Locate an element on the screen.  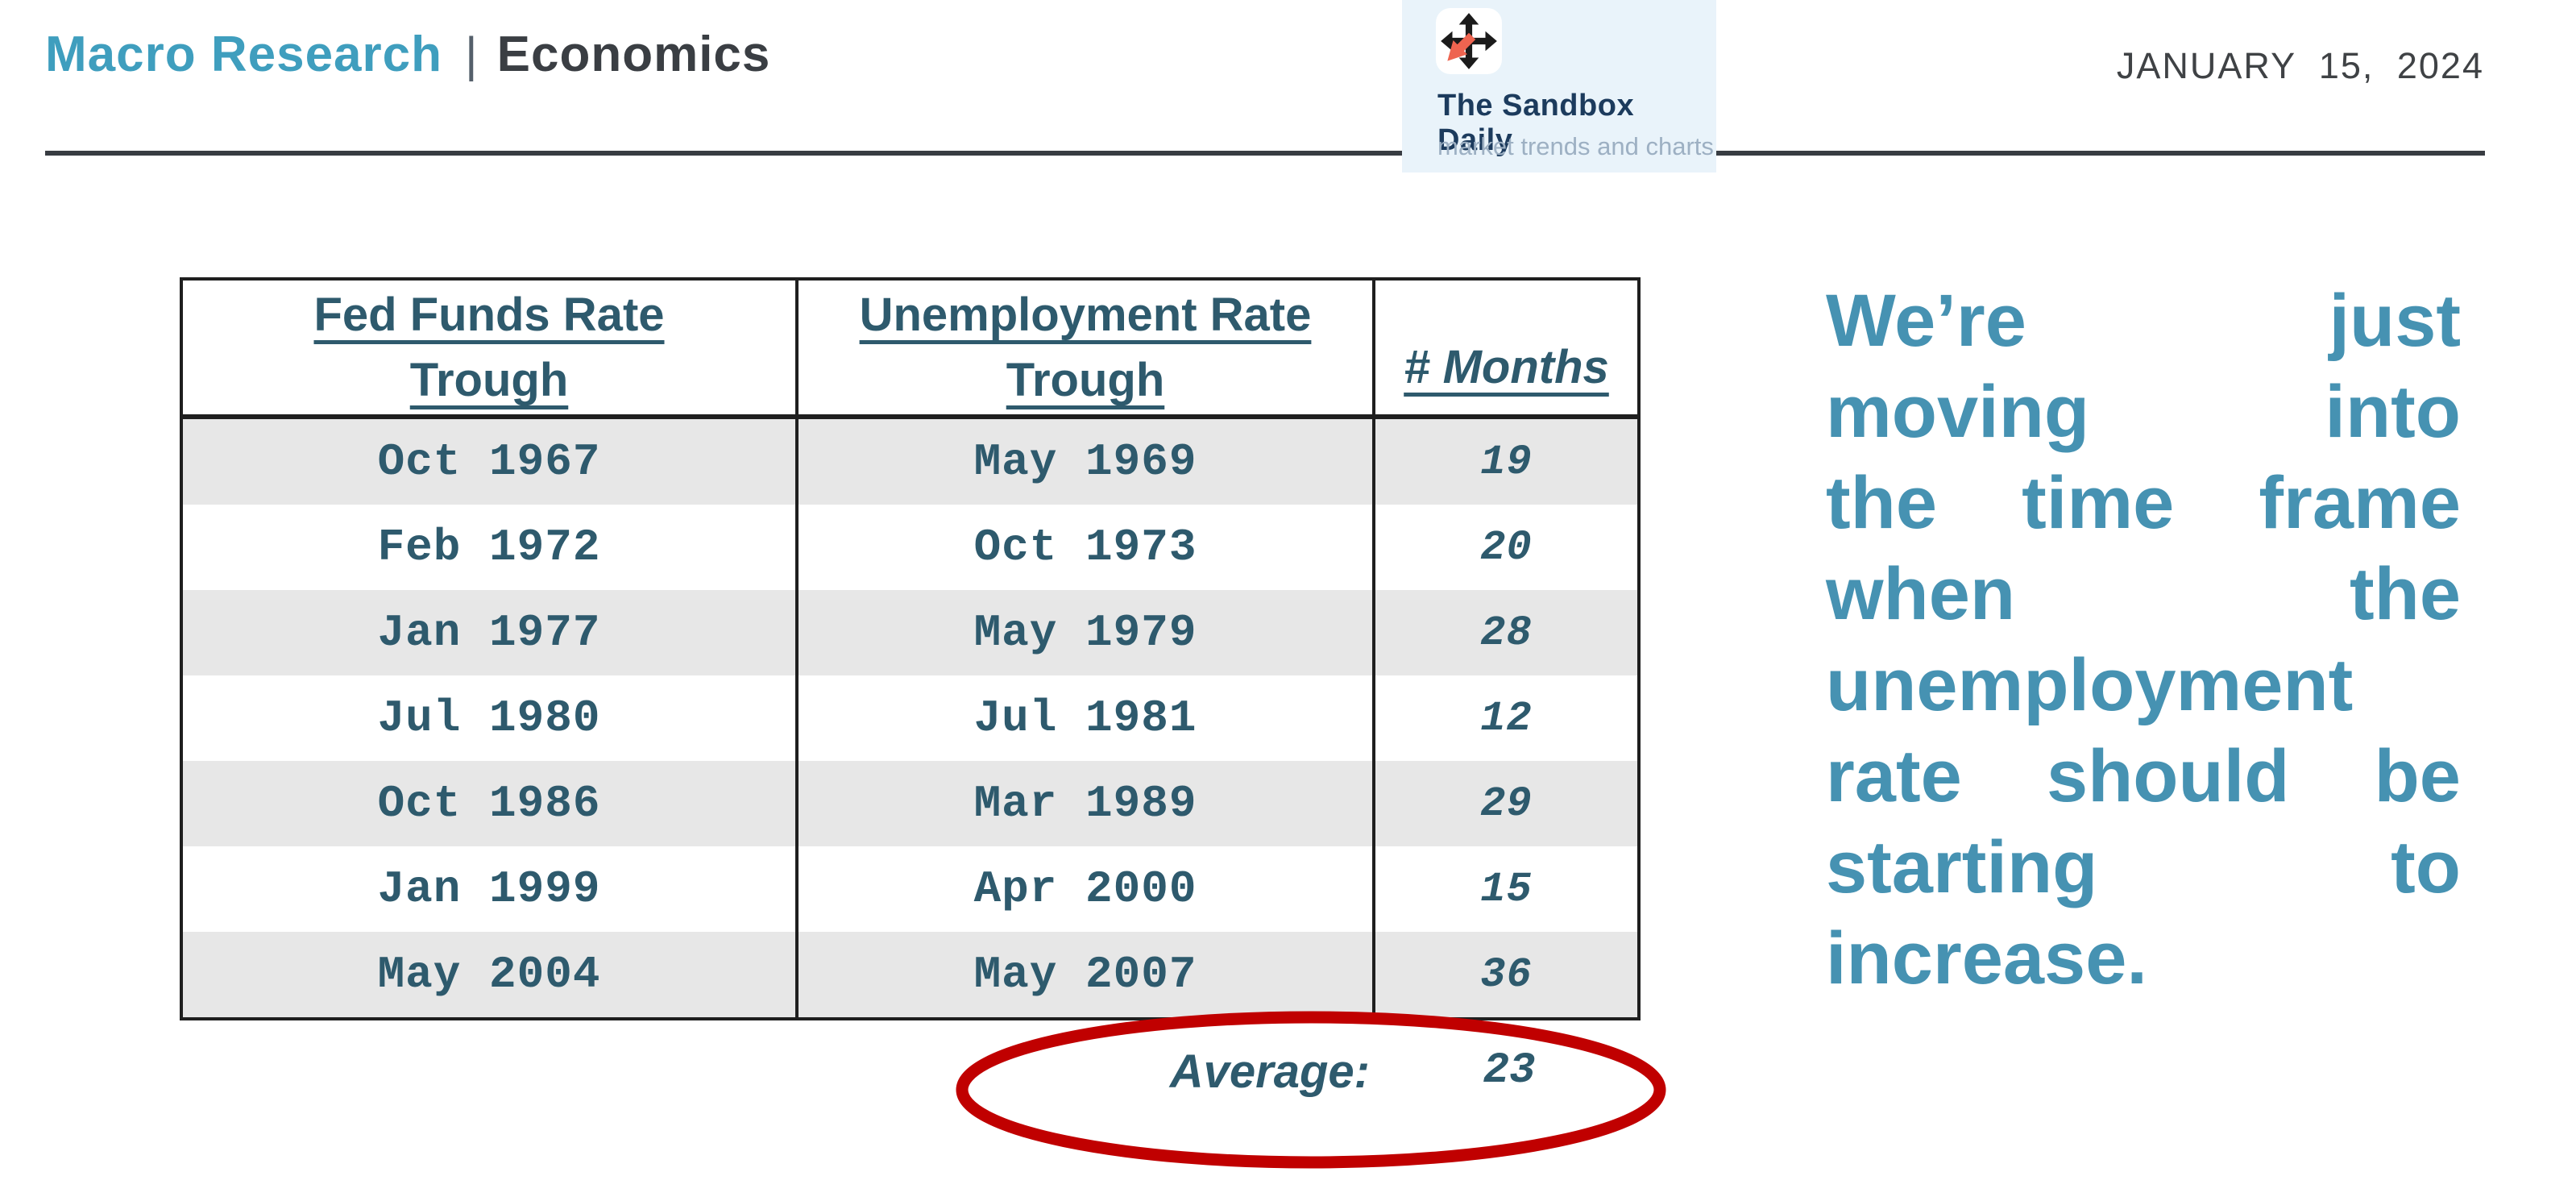
annotation-line: rate should be is located at coordinates (2143, 782).